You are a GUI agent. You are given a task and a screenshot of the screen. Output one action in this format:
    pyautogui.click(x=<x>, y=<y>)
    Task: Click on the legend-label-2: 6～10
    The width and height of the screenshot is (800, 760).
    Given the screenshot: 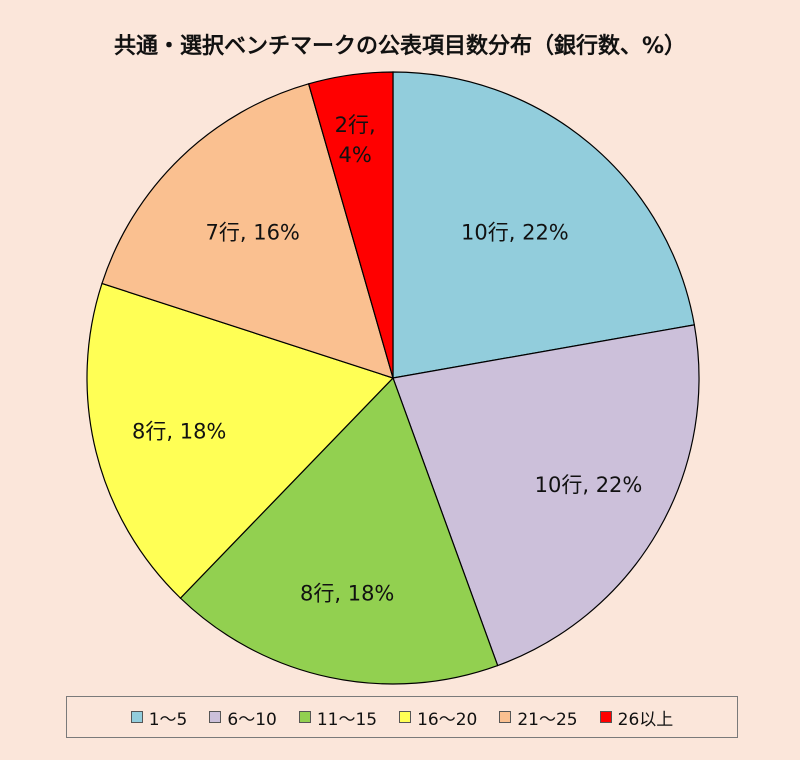 What is the action you would take?
    pyautogui.click(x=252, y=719)
    